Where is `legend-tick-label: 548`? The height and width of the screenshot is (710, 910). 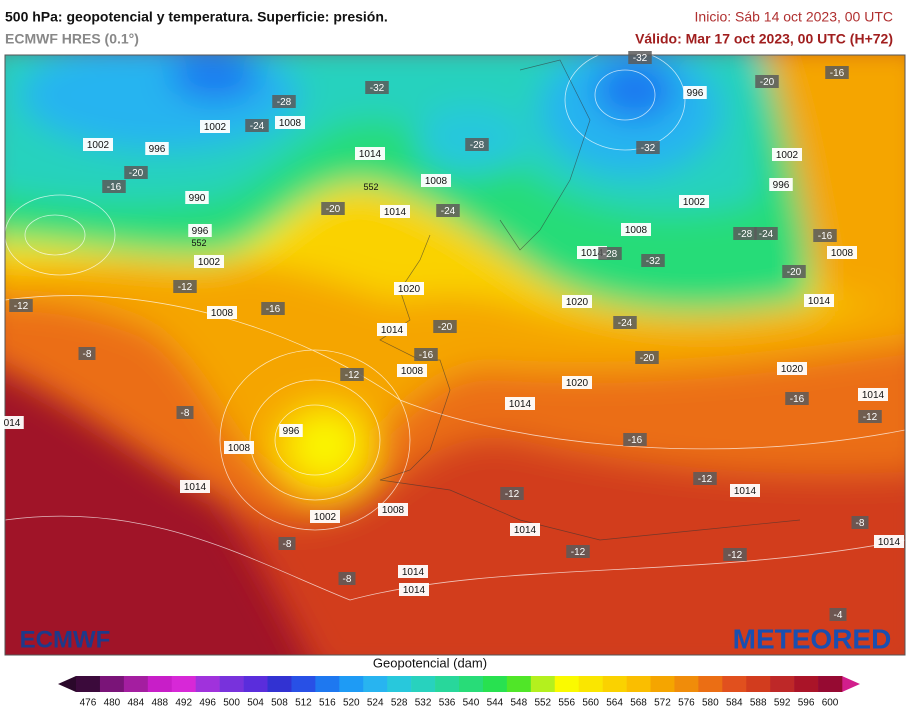
legend-tick-label: 548 is located at coordinates (519, 703).